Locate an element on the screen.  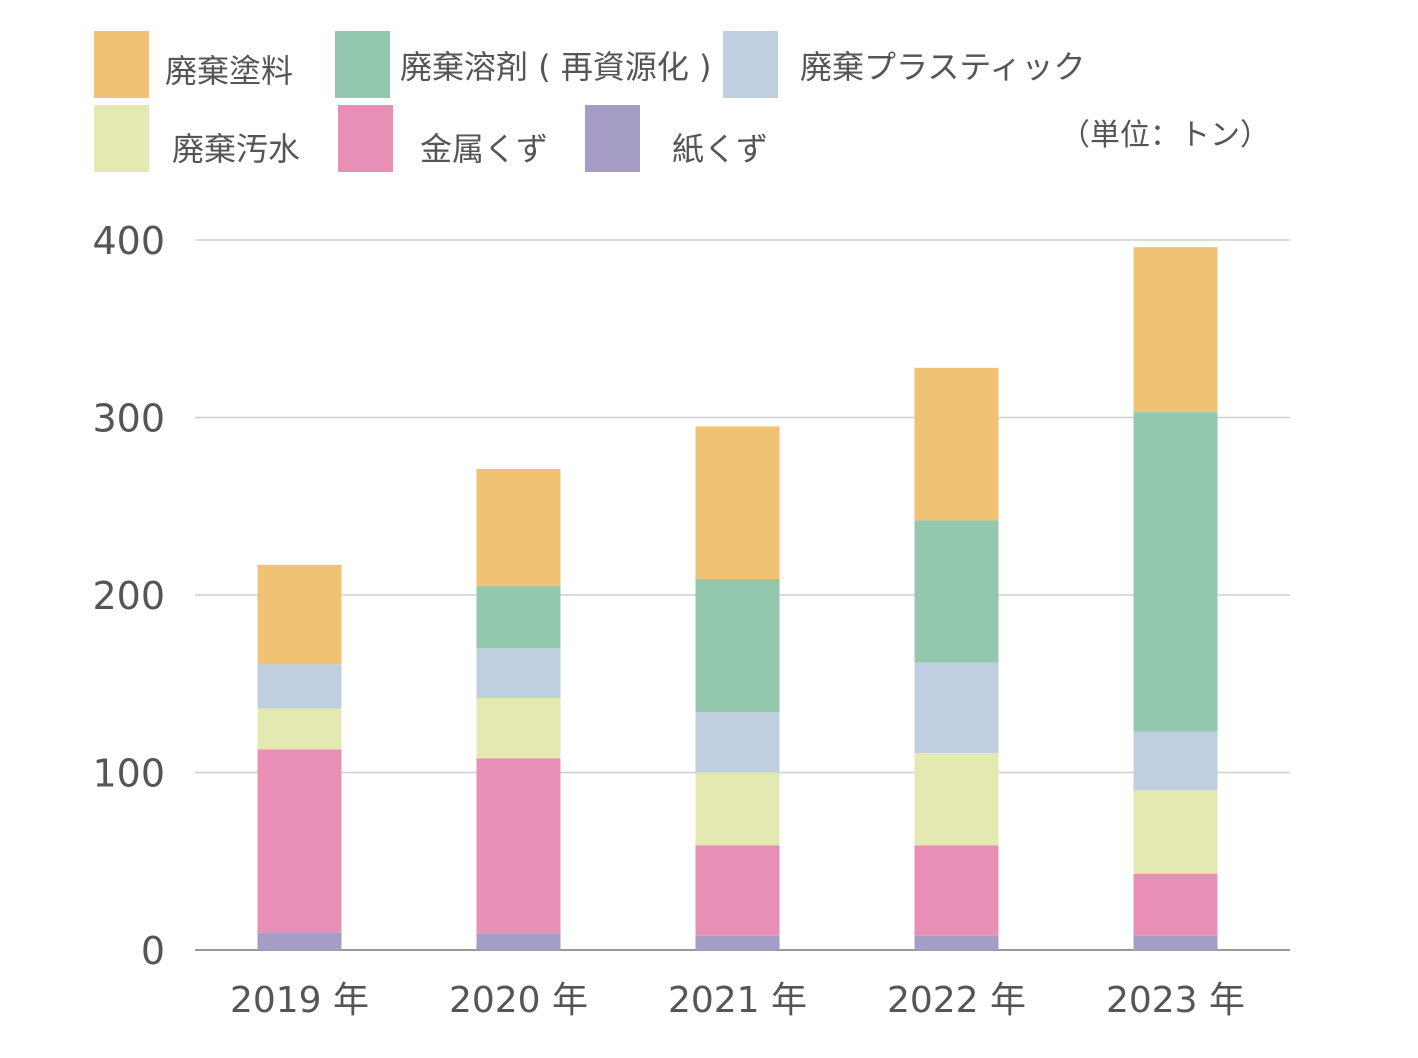
legend-item: 金属くず is located at coordinates (443, 138).